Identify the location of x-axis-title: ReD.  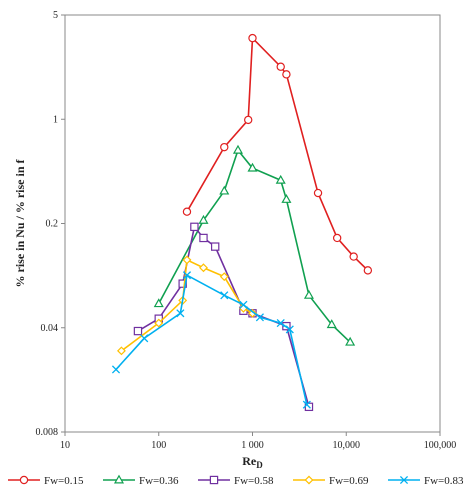
(252, 462).